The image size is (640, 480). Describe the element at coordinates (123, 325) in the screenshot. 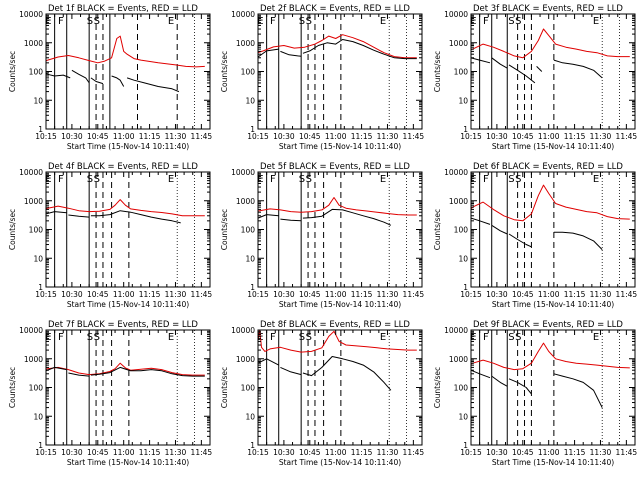

I see `chart-title: Det 7f BLACK = Events, RED = LLD` at that location.